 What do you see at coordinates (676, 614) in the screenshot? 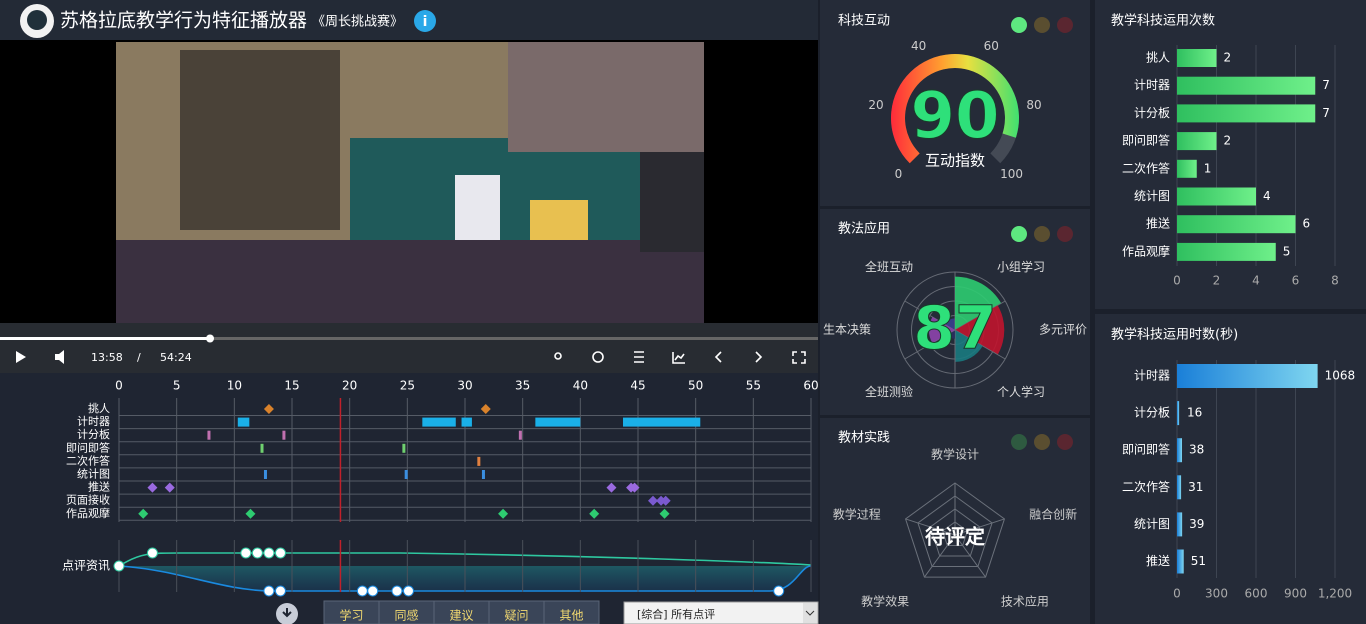
I see `filter-text: [综合] 所有点评` at bounding box center [676, 614].